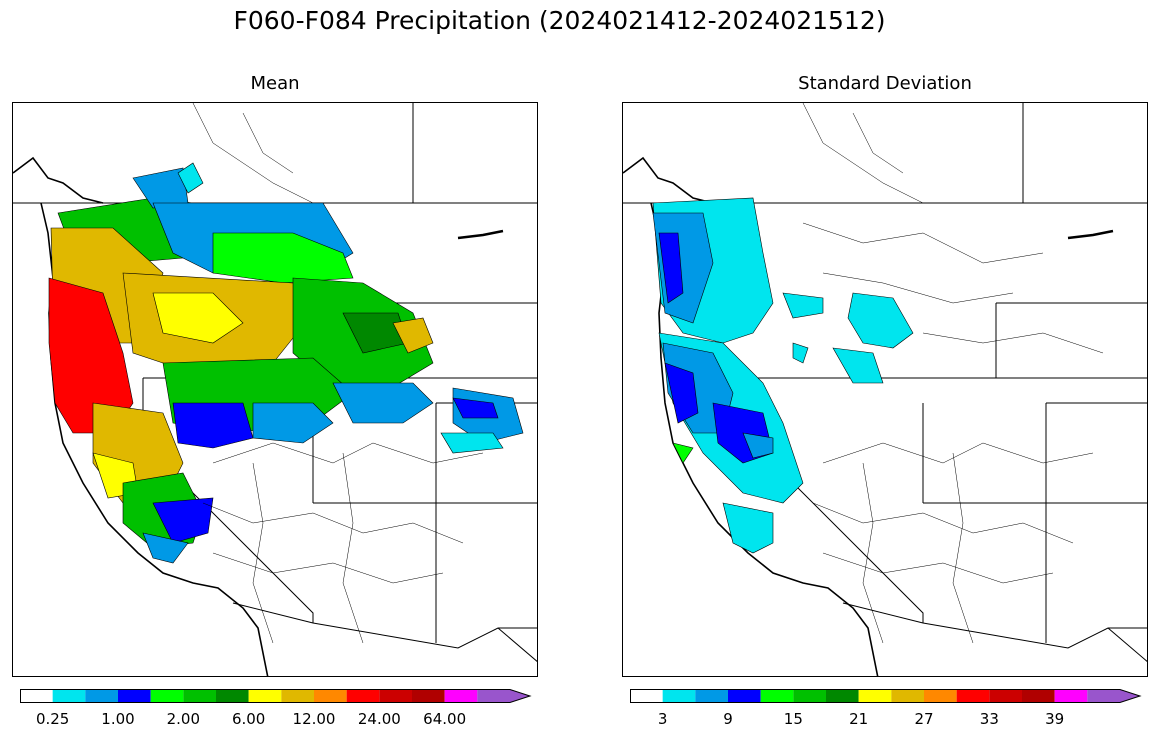 The image size is (1159, 741). What do you see at coordinates (275, 83) in the screenshot?
I see `mean-panel-title: Mean` at bounding box center [275, 83].